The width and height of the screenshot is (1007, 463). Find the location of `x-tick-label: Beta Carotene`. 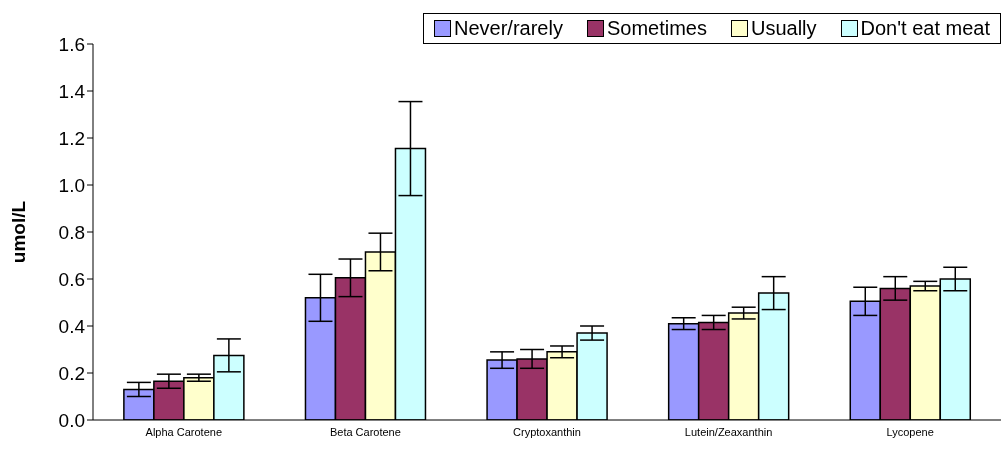

x-tick-label: Beta Carotene is located at coordinates (365, 431).